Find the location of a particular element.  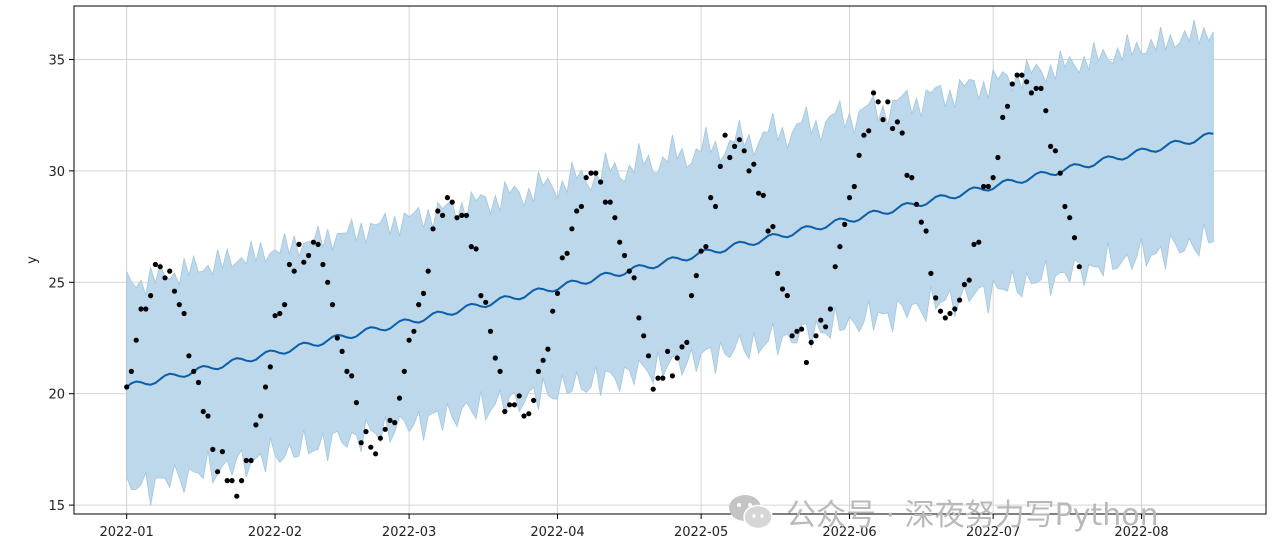

x-tick-label: 2022-04 is located at coordinates (557, 532).